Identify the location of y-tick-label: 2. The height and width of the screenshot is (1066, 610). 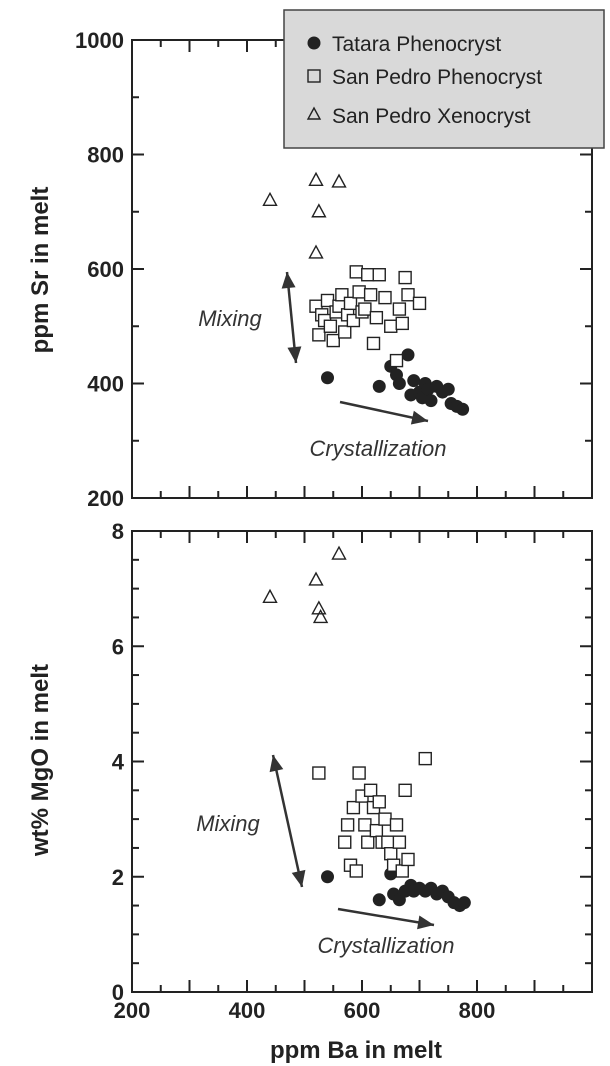
(118, 877).